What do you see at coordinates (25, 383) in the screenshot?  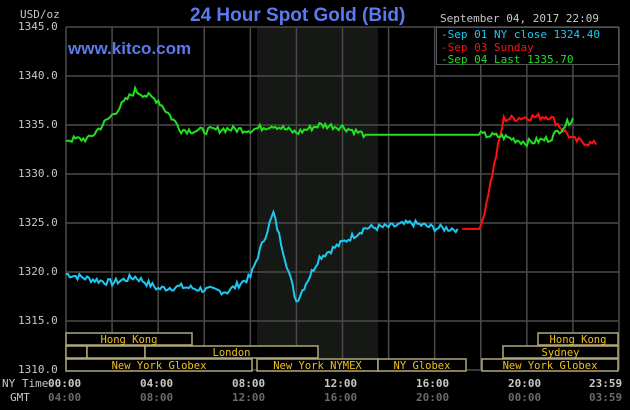 I see `x-axis-ny-label: NY Time` at bounding box center [25, 383].